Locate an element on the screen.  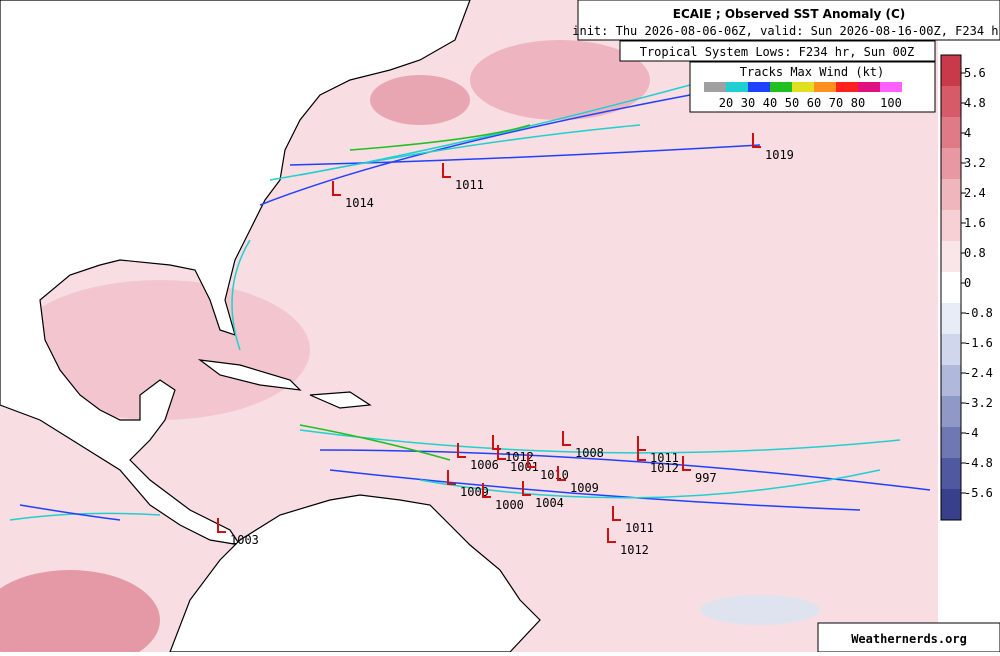
legend-label: 80 is located at coordinates (858, 103).